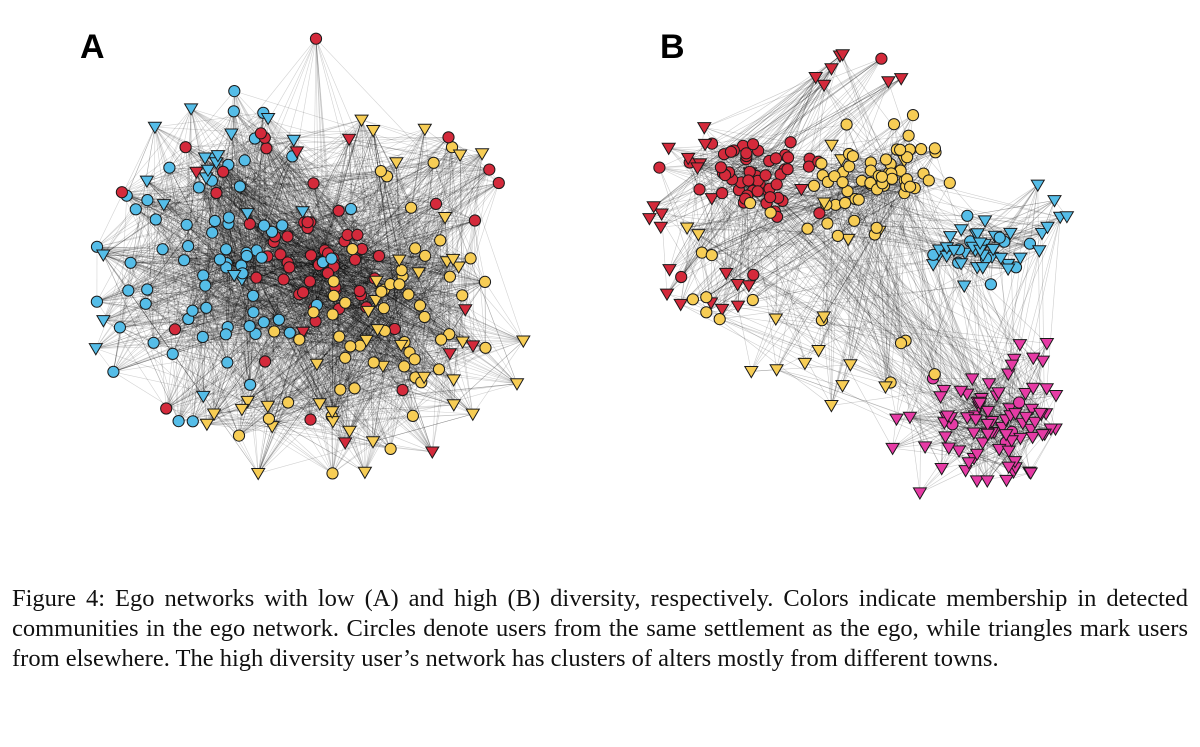  What do you see at coordinates (776, 370) in the screenshot?
I see `panel-b-yellow-triangle-node` at bounding box center [776, 370].